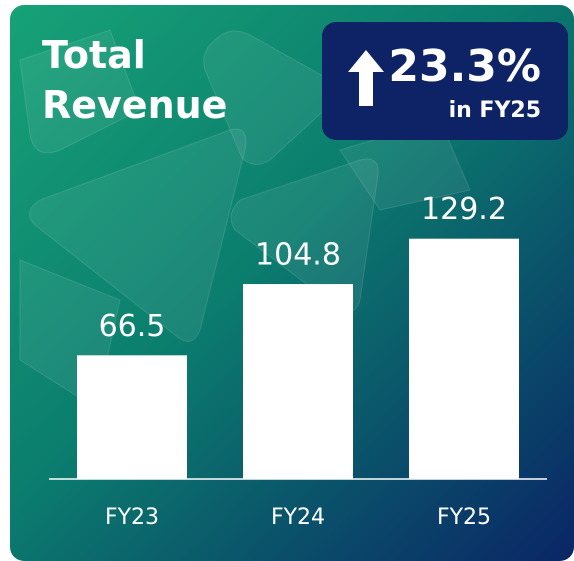 This screenshot has height=561, width=574. Describe the element at coordinates (132, 517) in the screenshot. I see `x-tick-label: FY23` at that location.